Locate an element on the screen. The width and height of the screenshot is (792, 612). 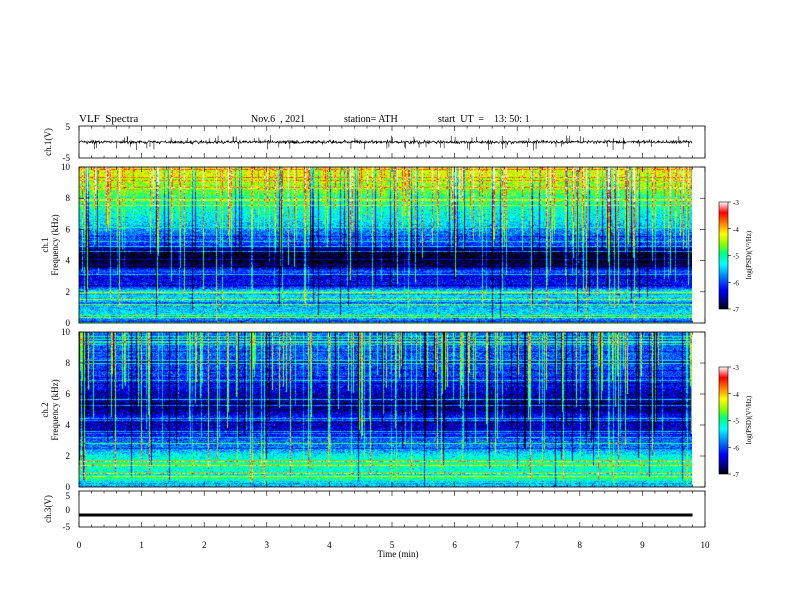
time-axis-tick-label: 2 is located at coordinates (204, 545).